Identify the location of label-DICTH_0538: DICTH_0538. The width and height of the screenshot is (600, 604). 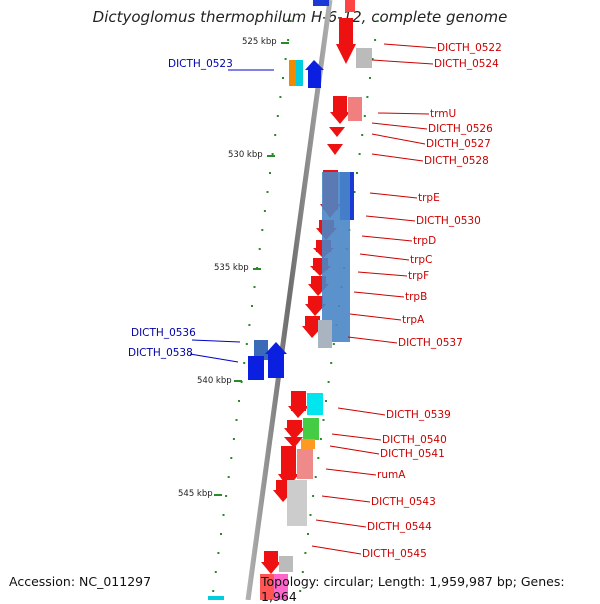
(160, 353).